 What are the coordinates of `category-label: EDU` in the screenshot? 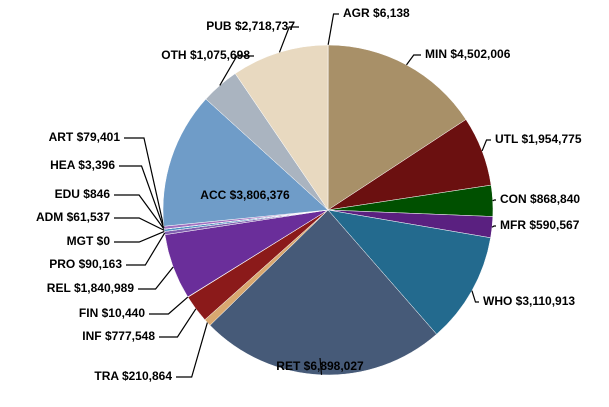 It's located at (67, 194).